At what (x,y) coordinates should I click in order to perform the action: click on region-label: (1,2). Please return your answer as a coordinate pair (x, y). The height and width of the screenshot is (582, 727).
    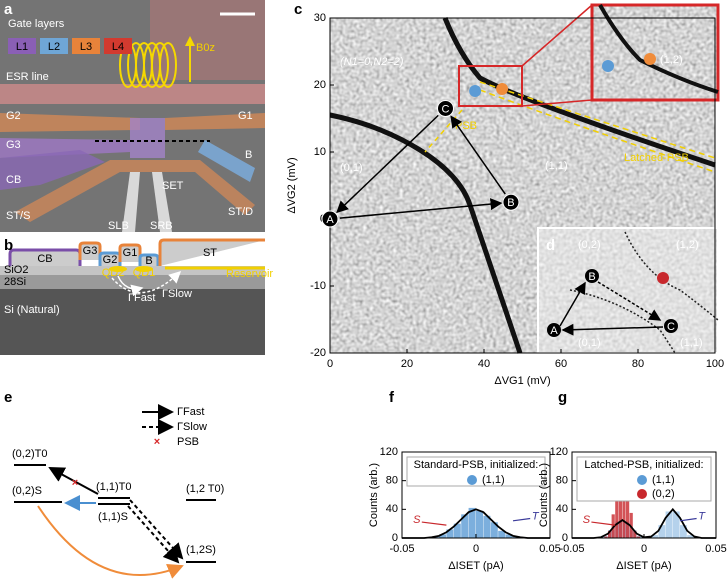
    Looking at the image, I should click on (671, 60).